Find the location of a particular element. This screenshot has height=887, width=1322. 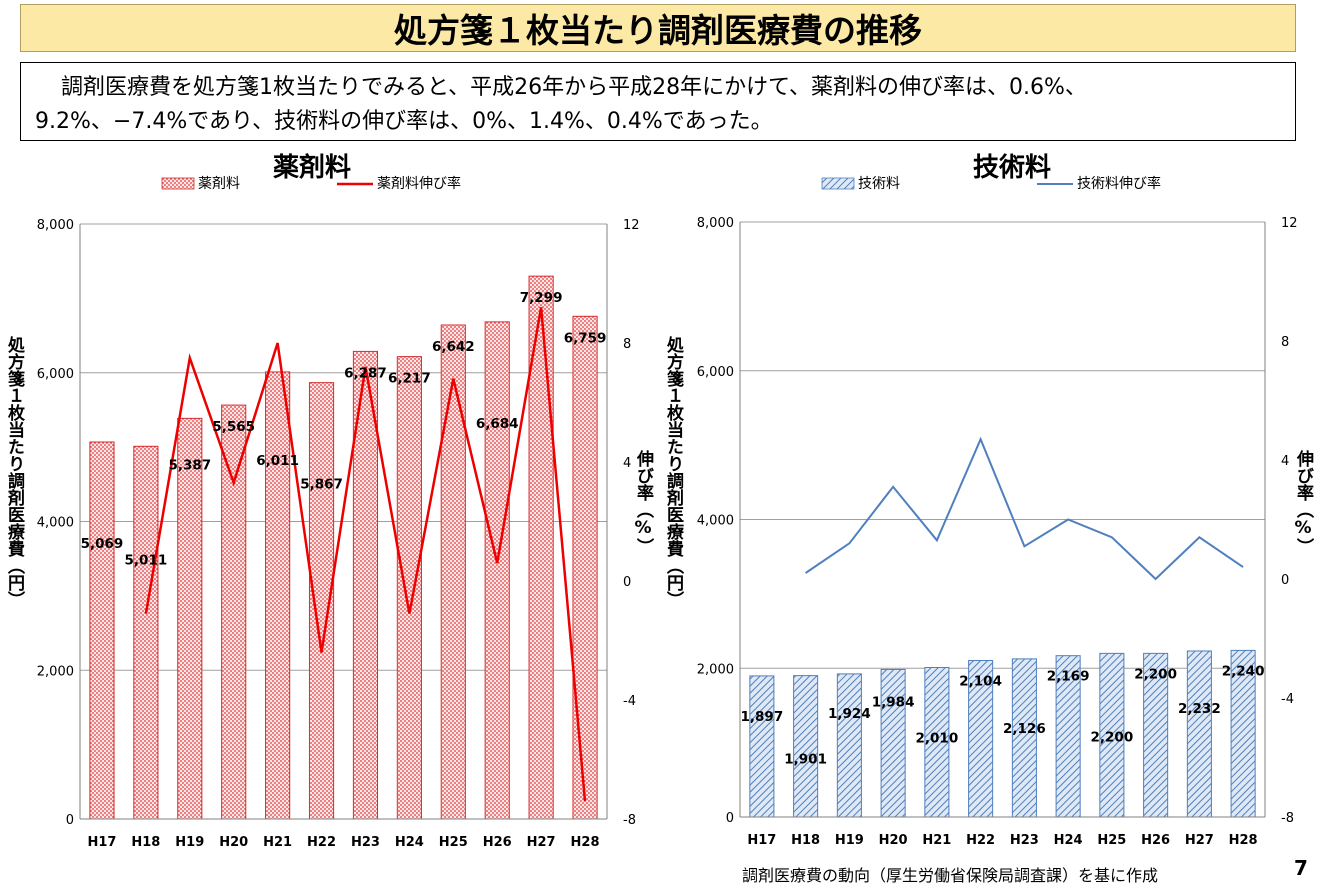

drug-x-tick-label: H26 is located at coordinates (497, 842).